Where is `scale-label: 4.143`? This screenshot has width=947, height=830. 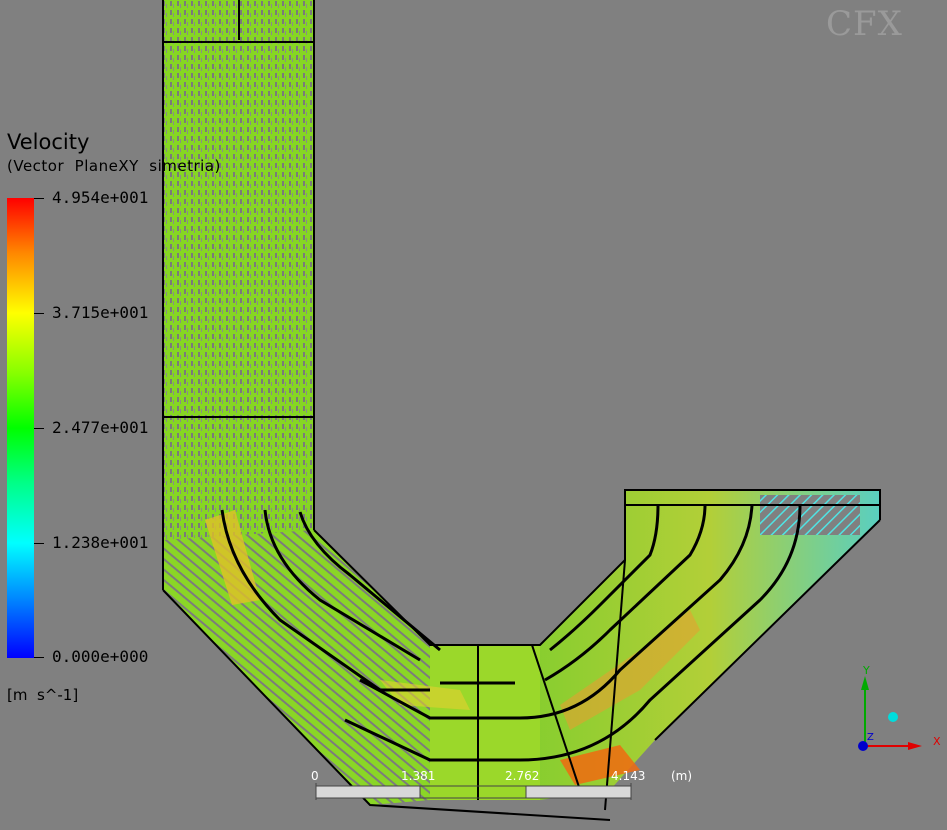 scale-label: 4.143 is located at coordinates (628, 776).